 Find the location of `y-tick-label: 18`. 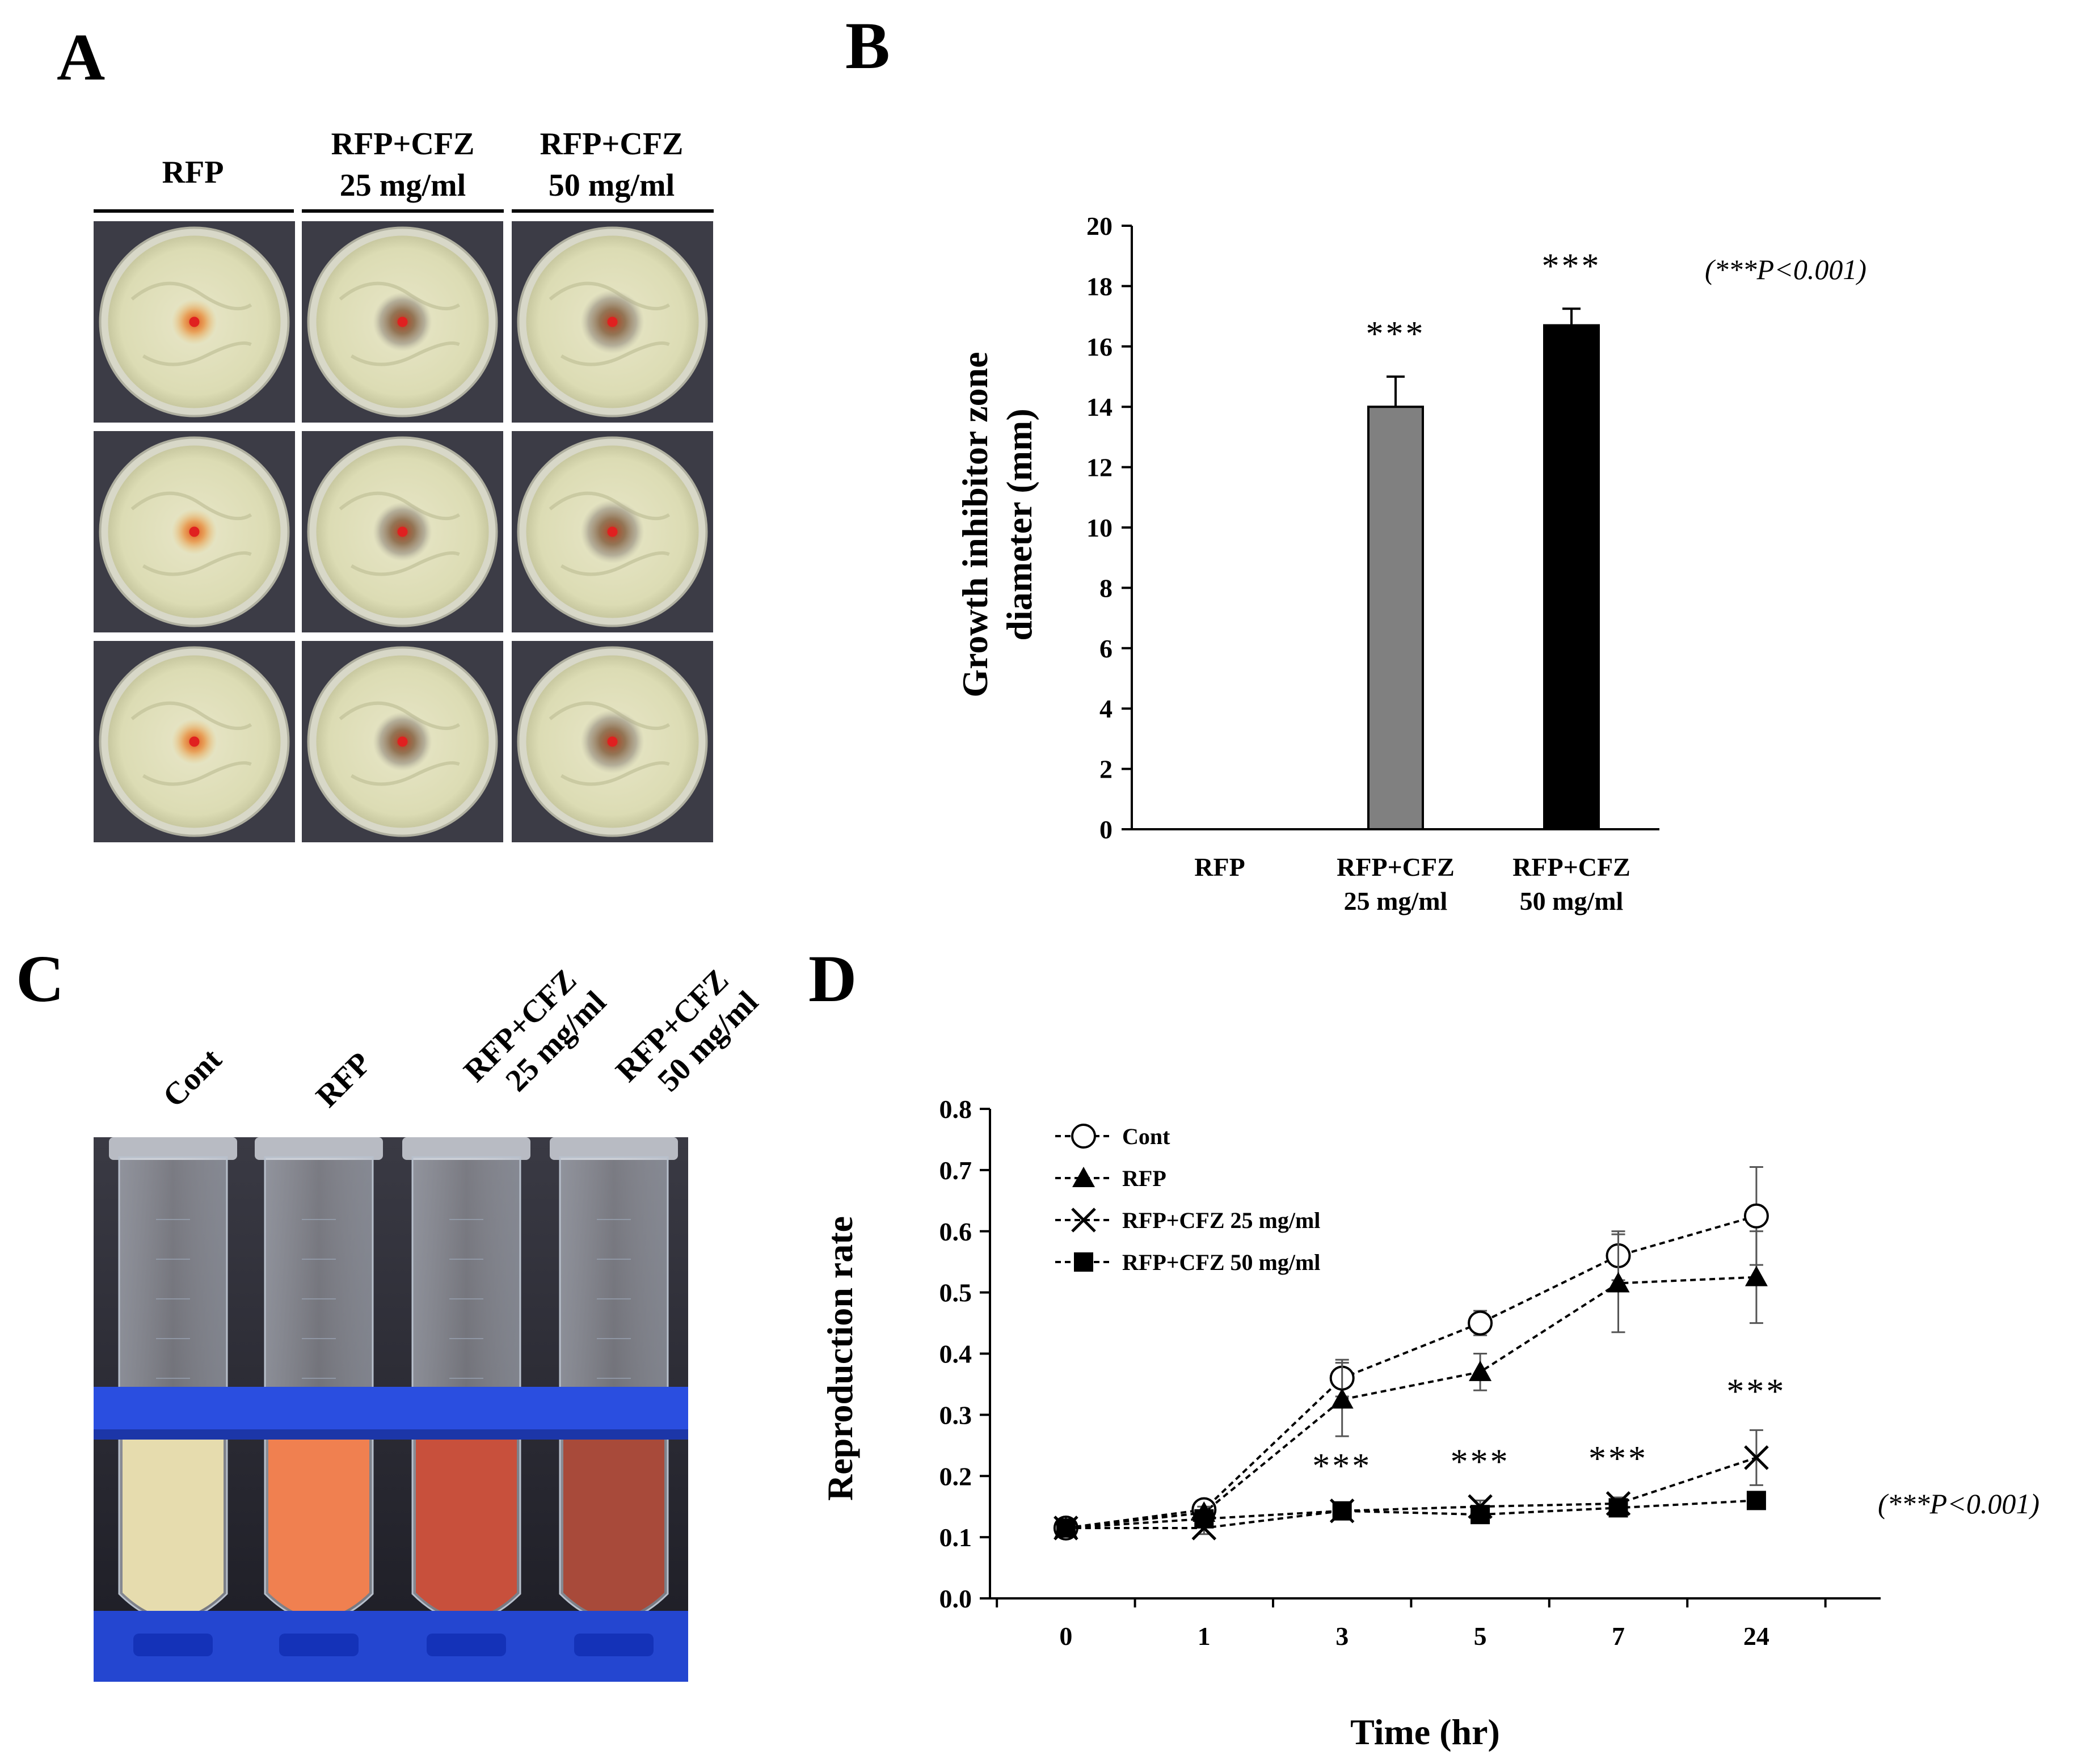

y-tick-label: 18 is located at coordinates (1100, 286).